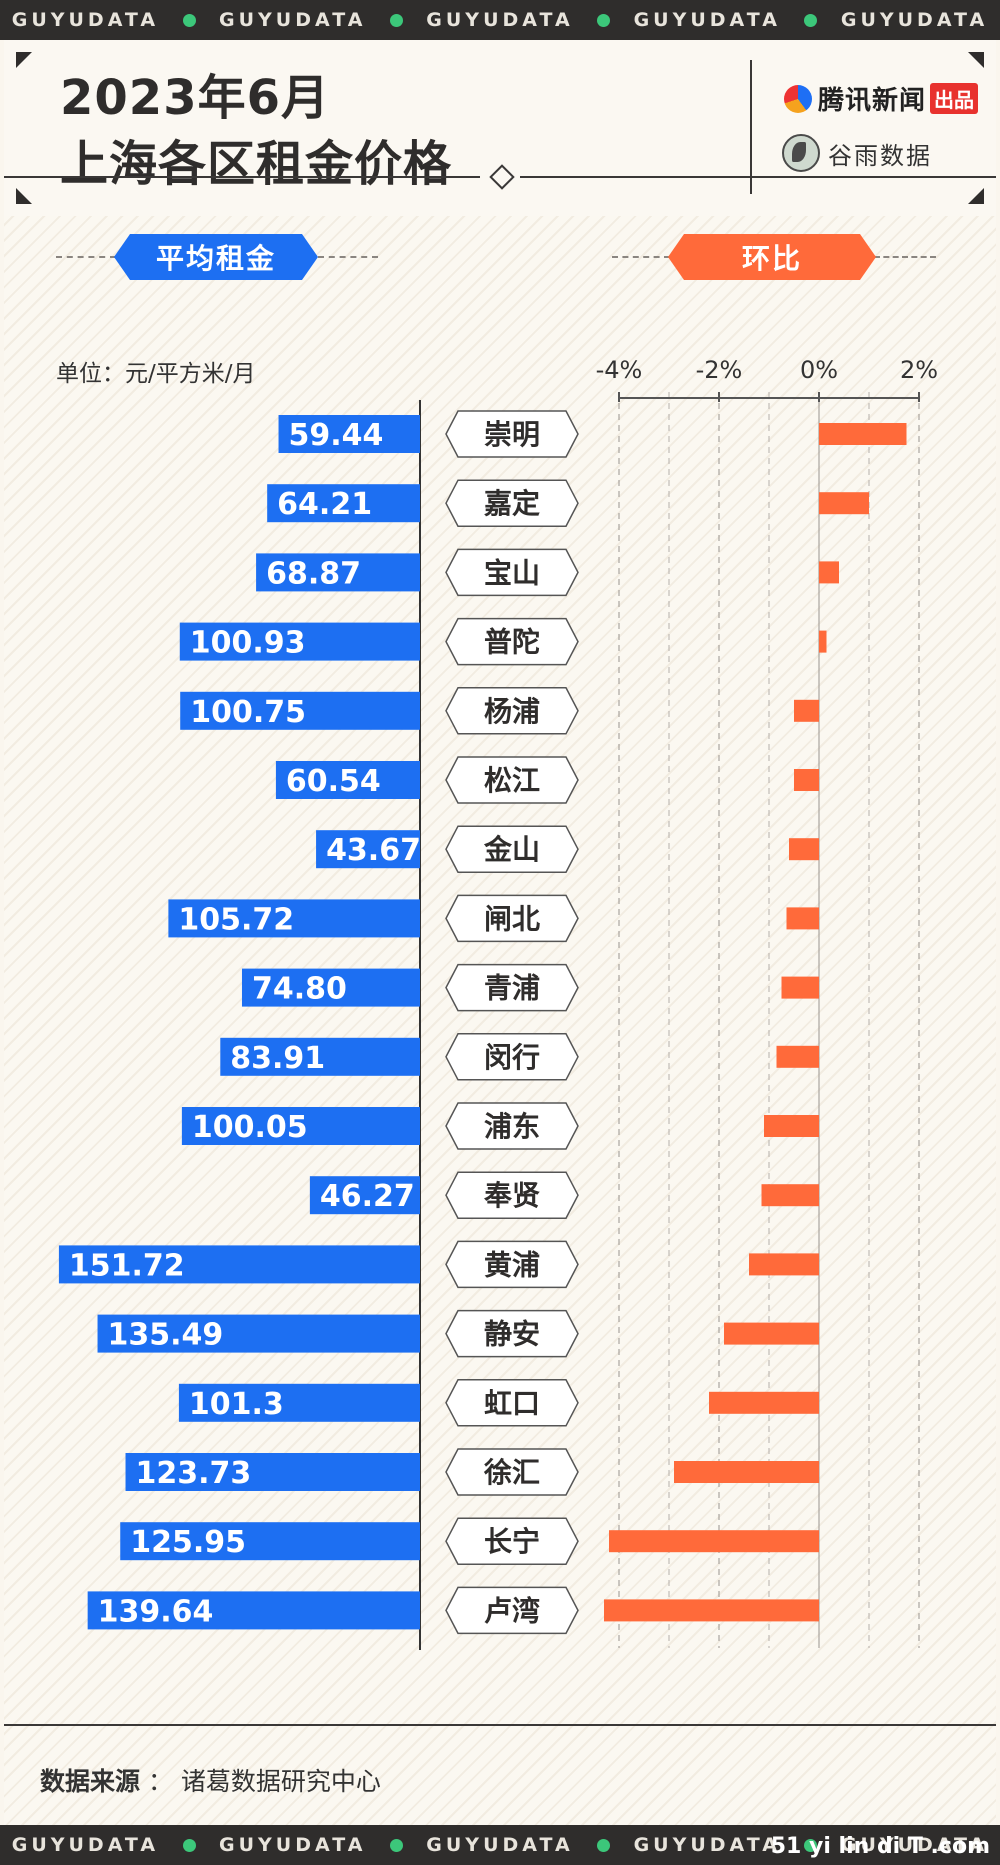 This screenshot has height=1865, width=1000. What do you see at coordinates (242, 177) in the screenshot?
I see `header-rule-left` at bounding box center [242, 177].